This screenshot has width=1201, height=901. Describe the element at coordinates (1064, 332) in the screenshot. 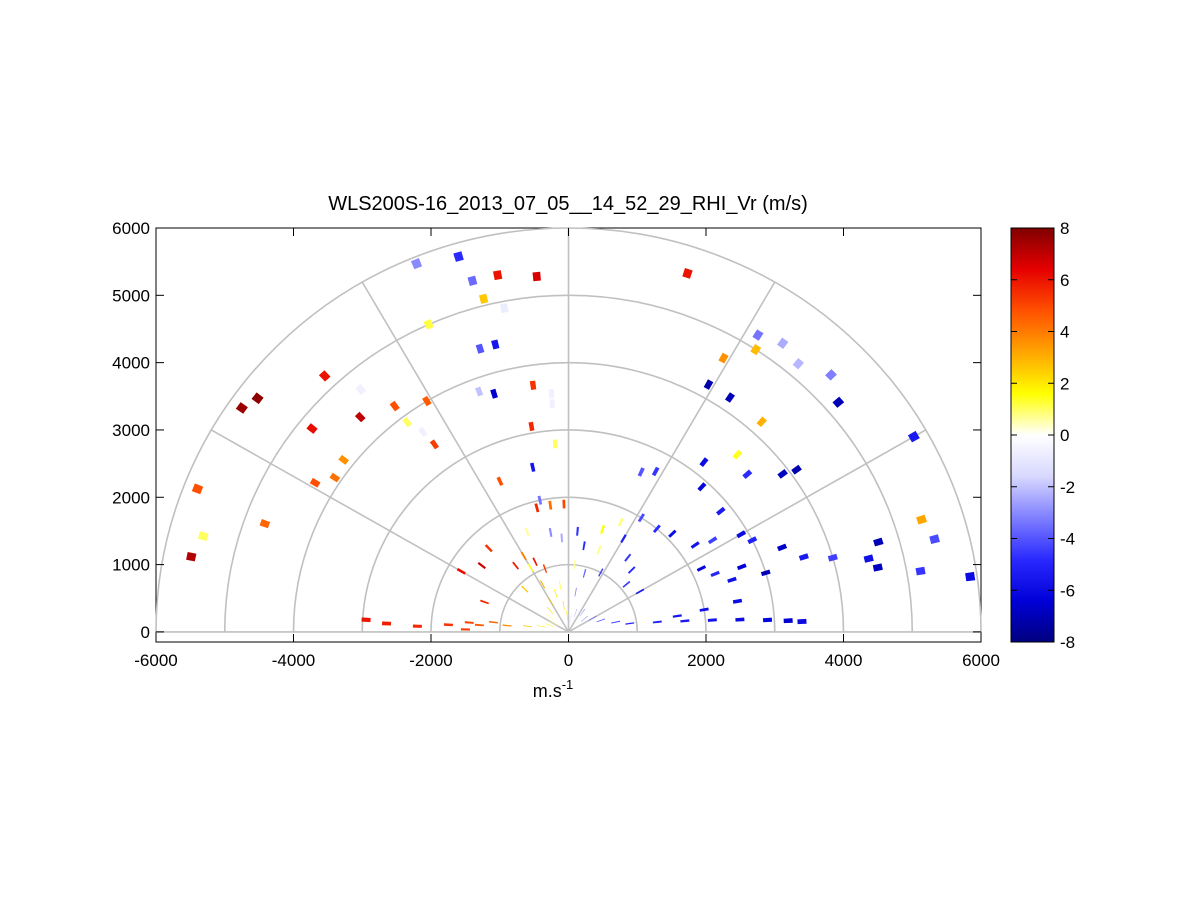

I see `colorbar-tick-label: 4` at that location.